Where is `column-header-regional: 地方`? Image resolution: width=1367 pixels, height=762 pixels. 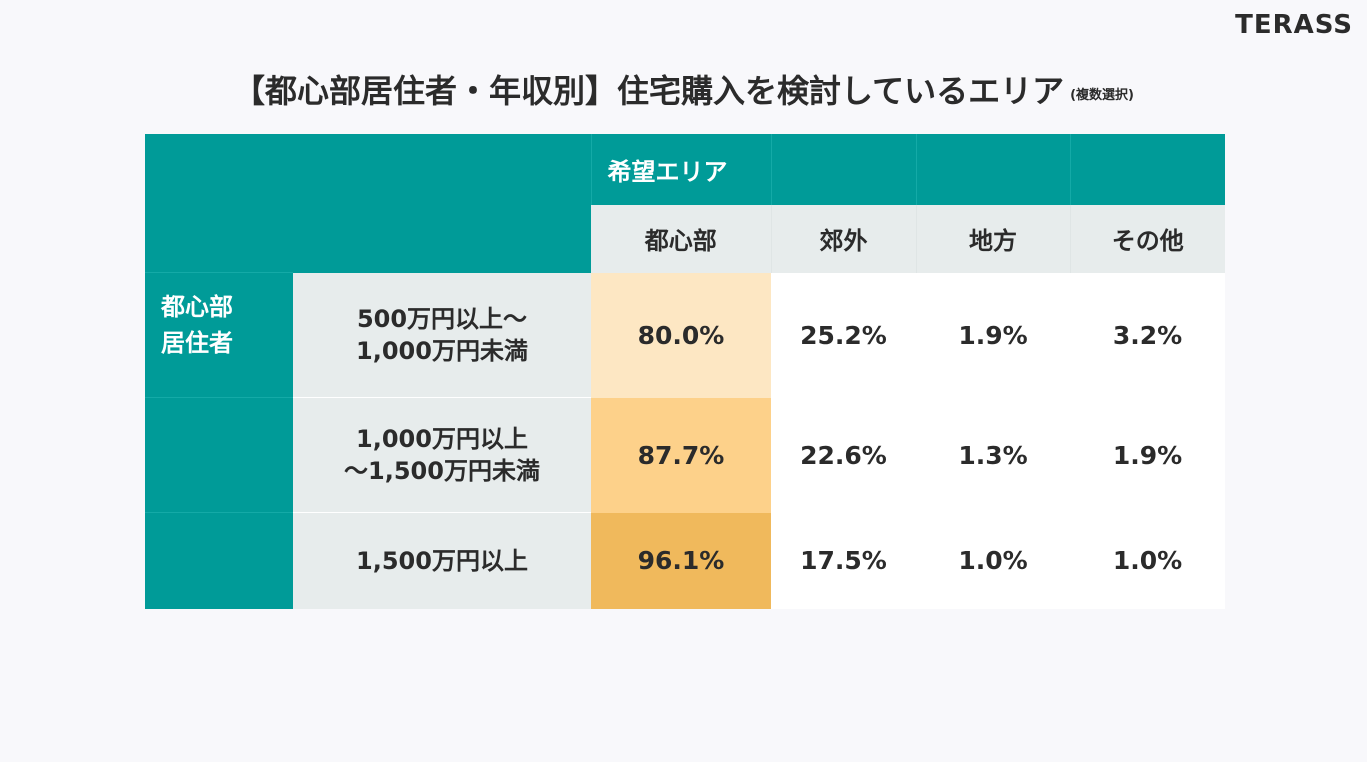
column-header-regional: 地方 is located at coordinates (993, 239).